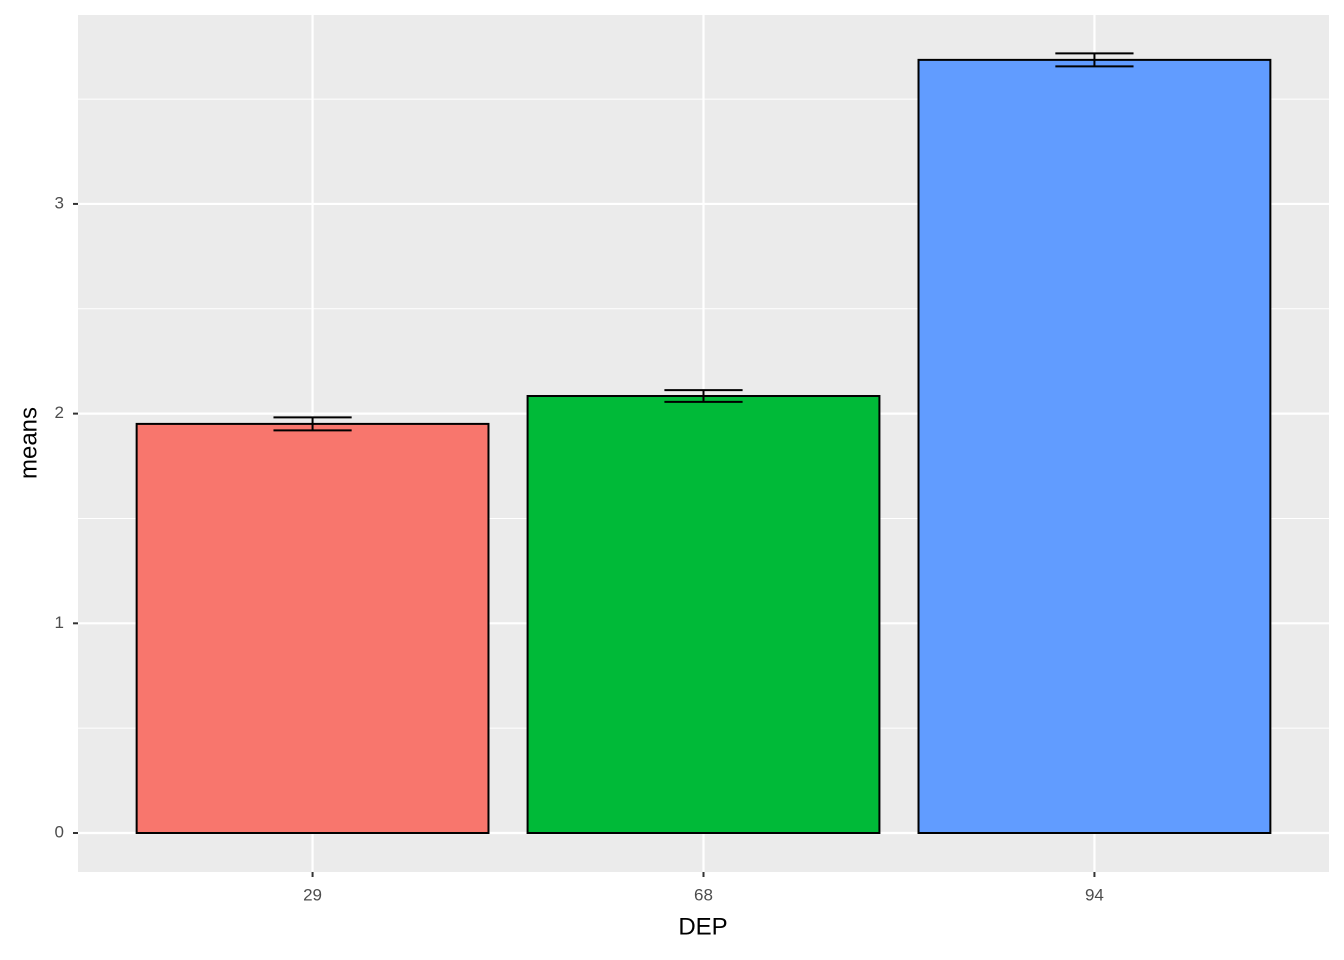 This screenshot has height=960, width=1344. What do you see at coordinates (59, 622) in the screenshot?
I see `y-tick-label: 1` at bounding box center [59, 622].